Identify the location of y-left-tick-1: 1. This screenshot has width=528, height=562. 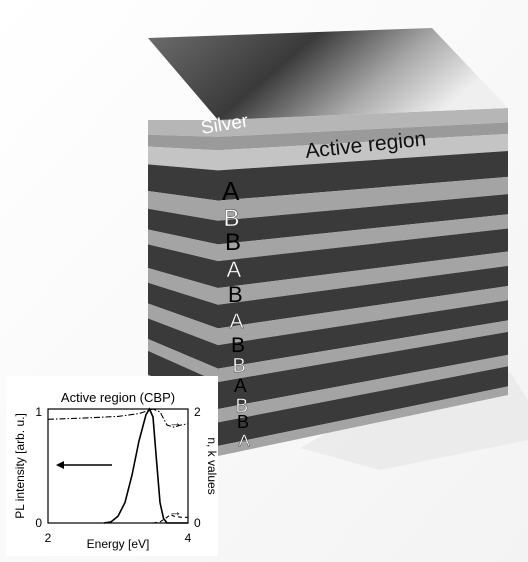
(38, 412).